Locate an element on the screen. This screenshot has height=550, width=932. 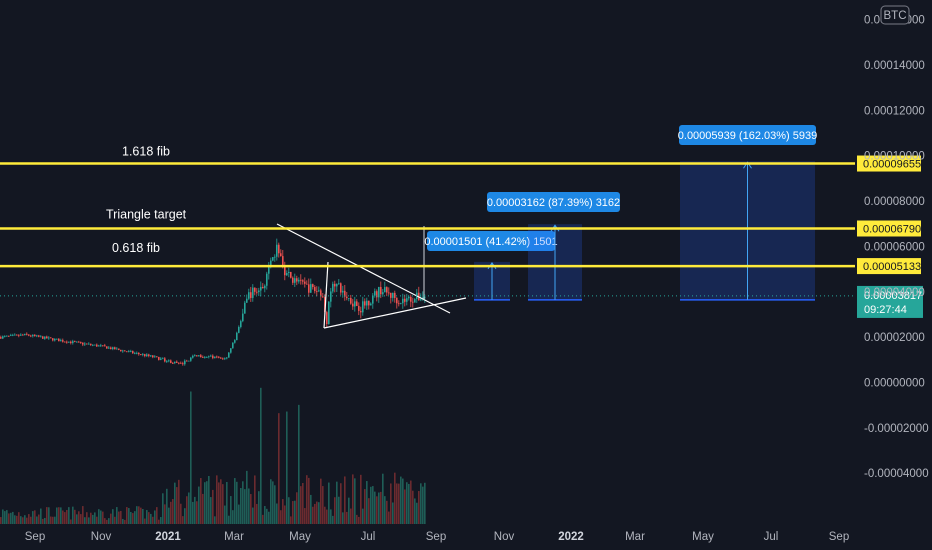
current-price-text: 0.00003817 is located at coordinates (893, 296).